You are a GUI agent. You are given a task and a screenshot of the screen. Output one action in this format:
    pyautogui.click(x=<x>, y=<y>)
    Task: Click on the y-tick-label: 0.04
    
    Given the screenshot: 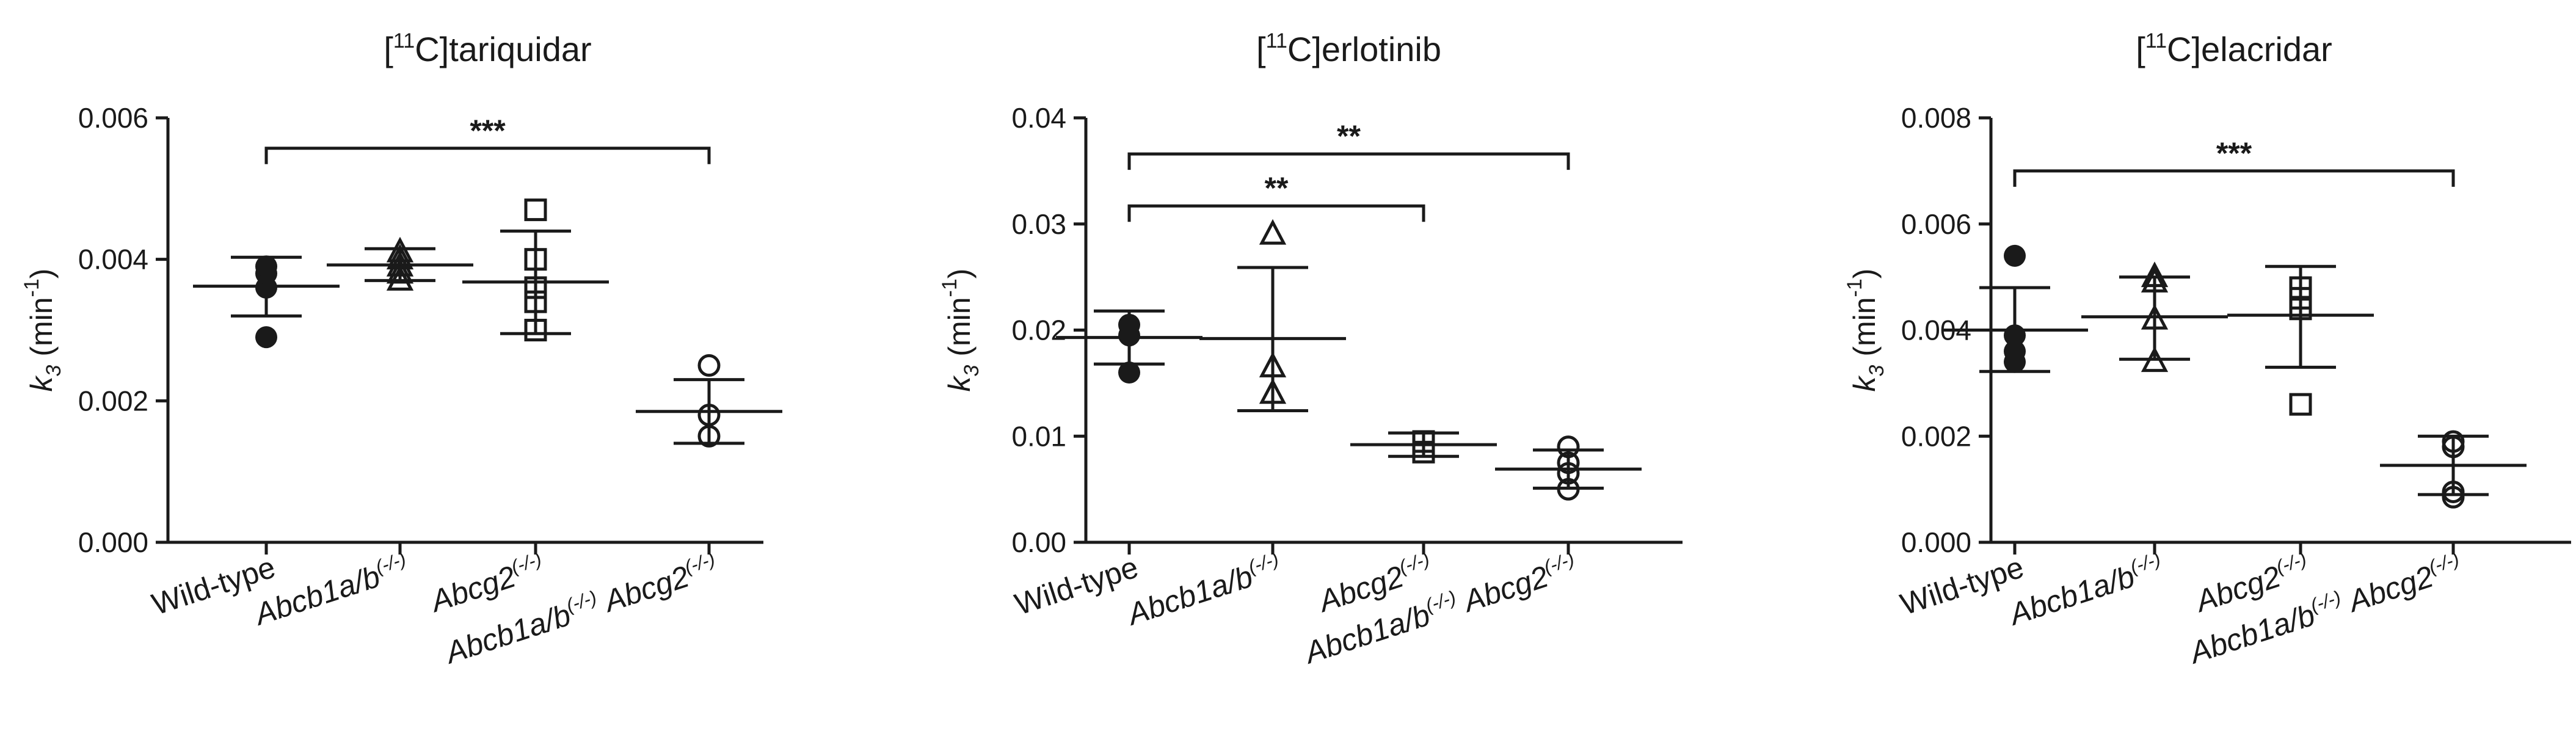 What is the action you would take?
    pyautogui.click(x=1038, y=118)
    